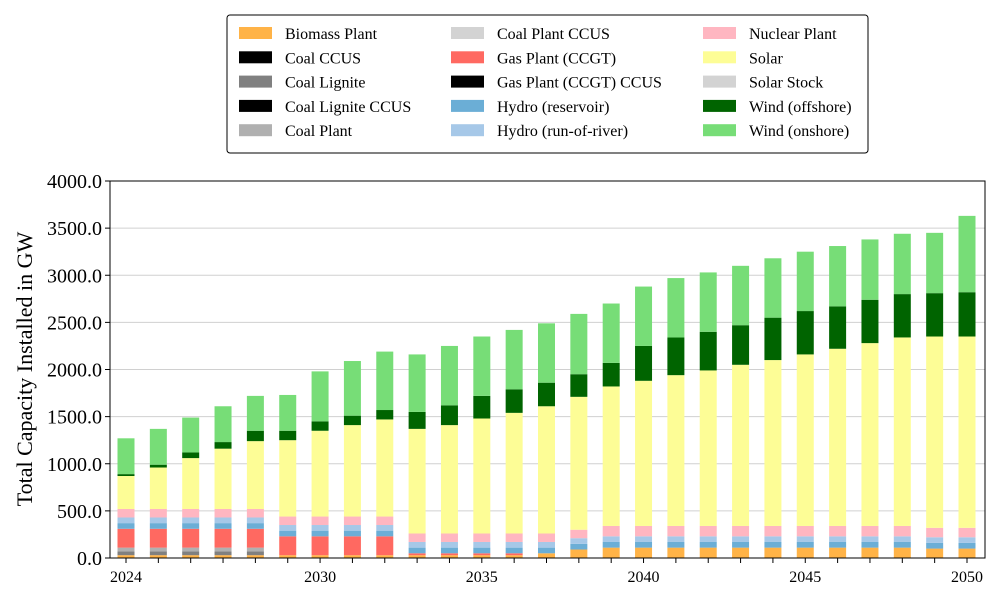 The image size is (1000, 600). I want to click on legend-label: Coal Plant, so click(319, 131).